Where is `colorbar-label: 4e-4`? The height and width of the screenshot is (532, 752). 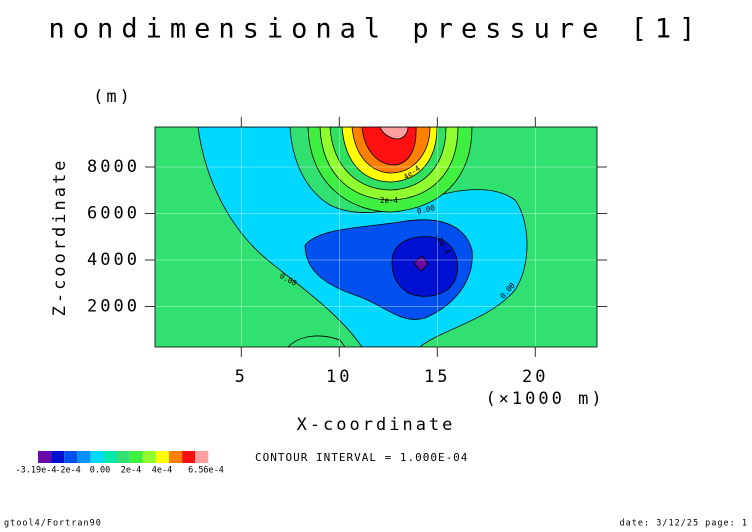
colorbar-label: 4e-4 is located at coordinates (162, 471).